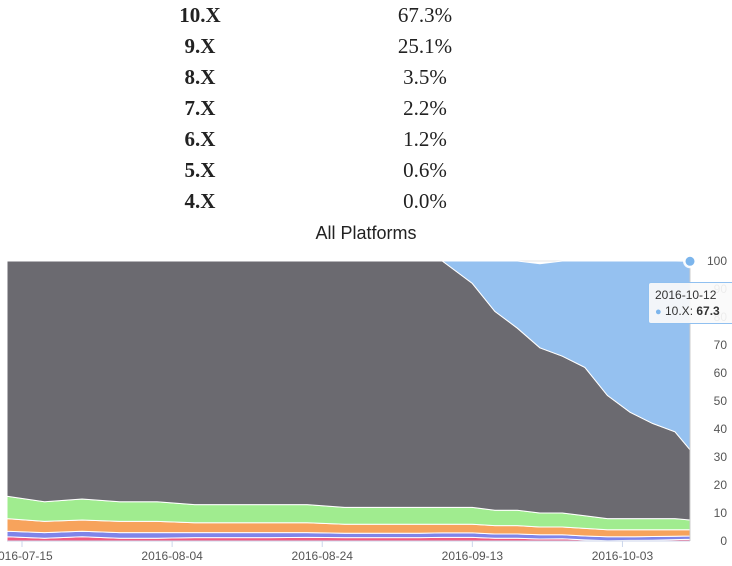 The height and width of the screenshot is (566, 732). I want to click on y-tick-label: 30, so click(721, 457).